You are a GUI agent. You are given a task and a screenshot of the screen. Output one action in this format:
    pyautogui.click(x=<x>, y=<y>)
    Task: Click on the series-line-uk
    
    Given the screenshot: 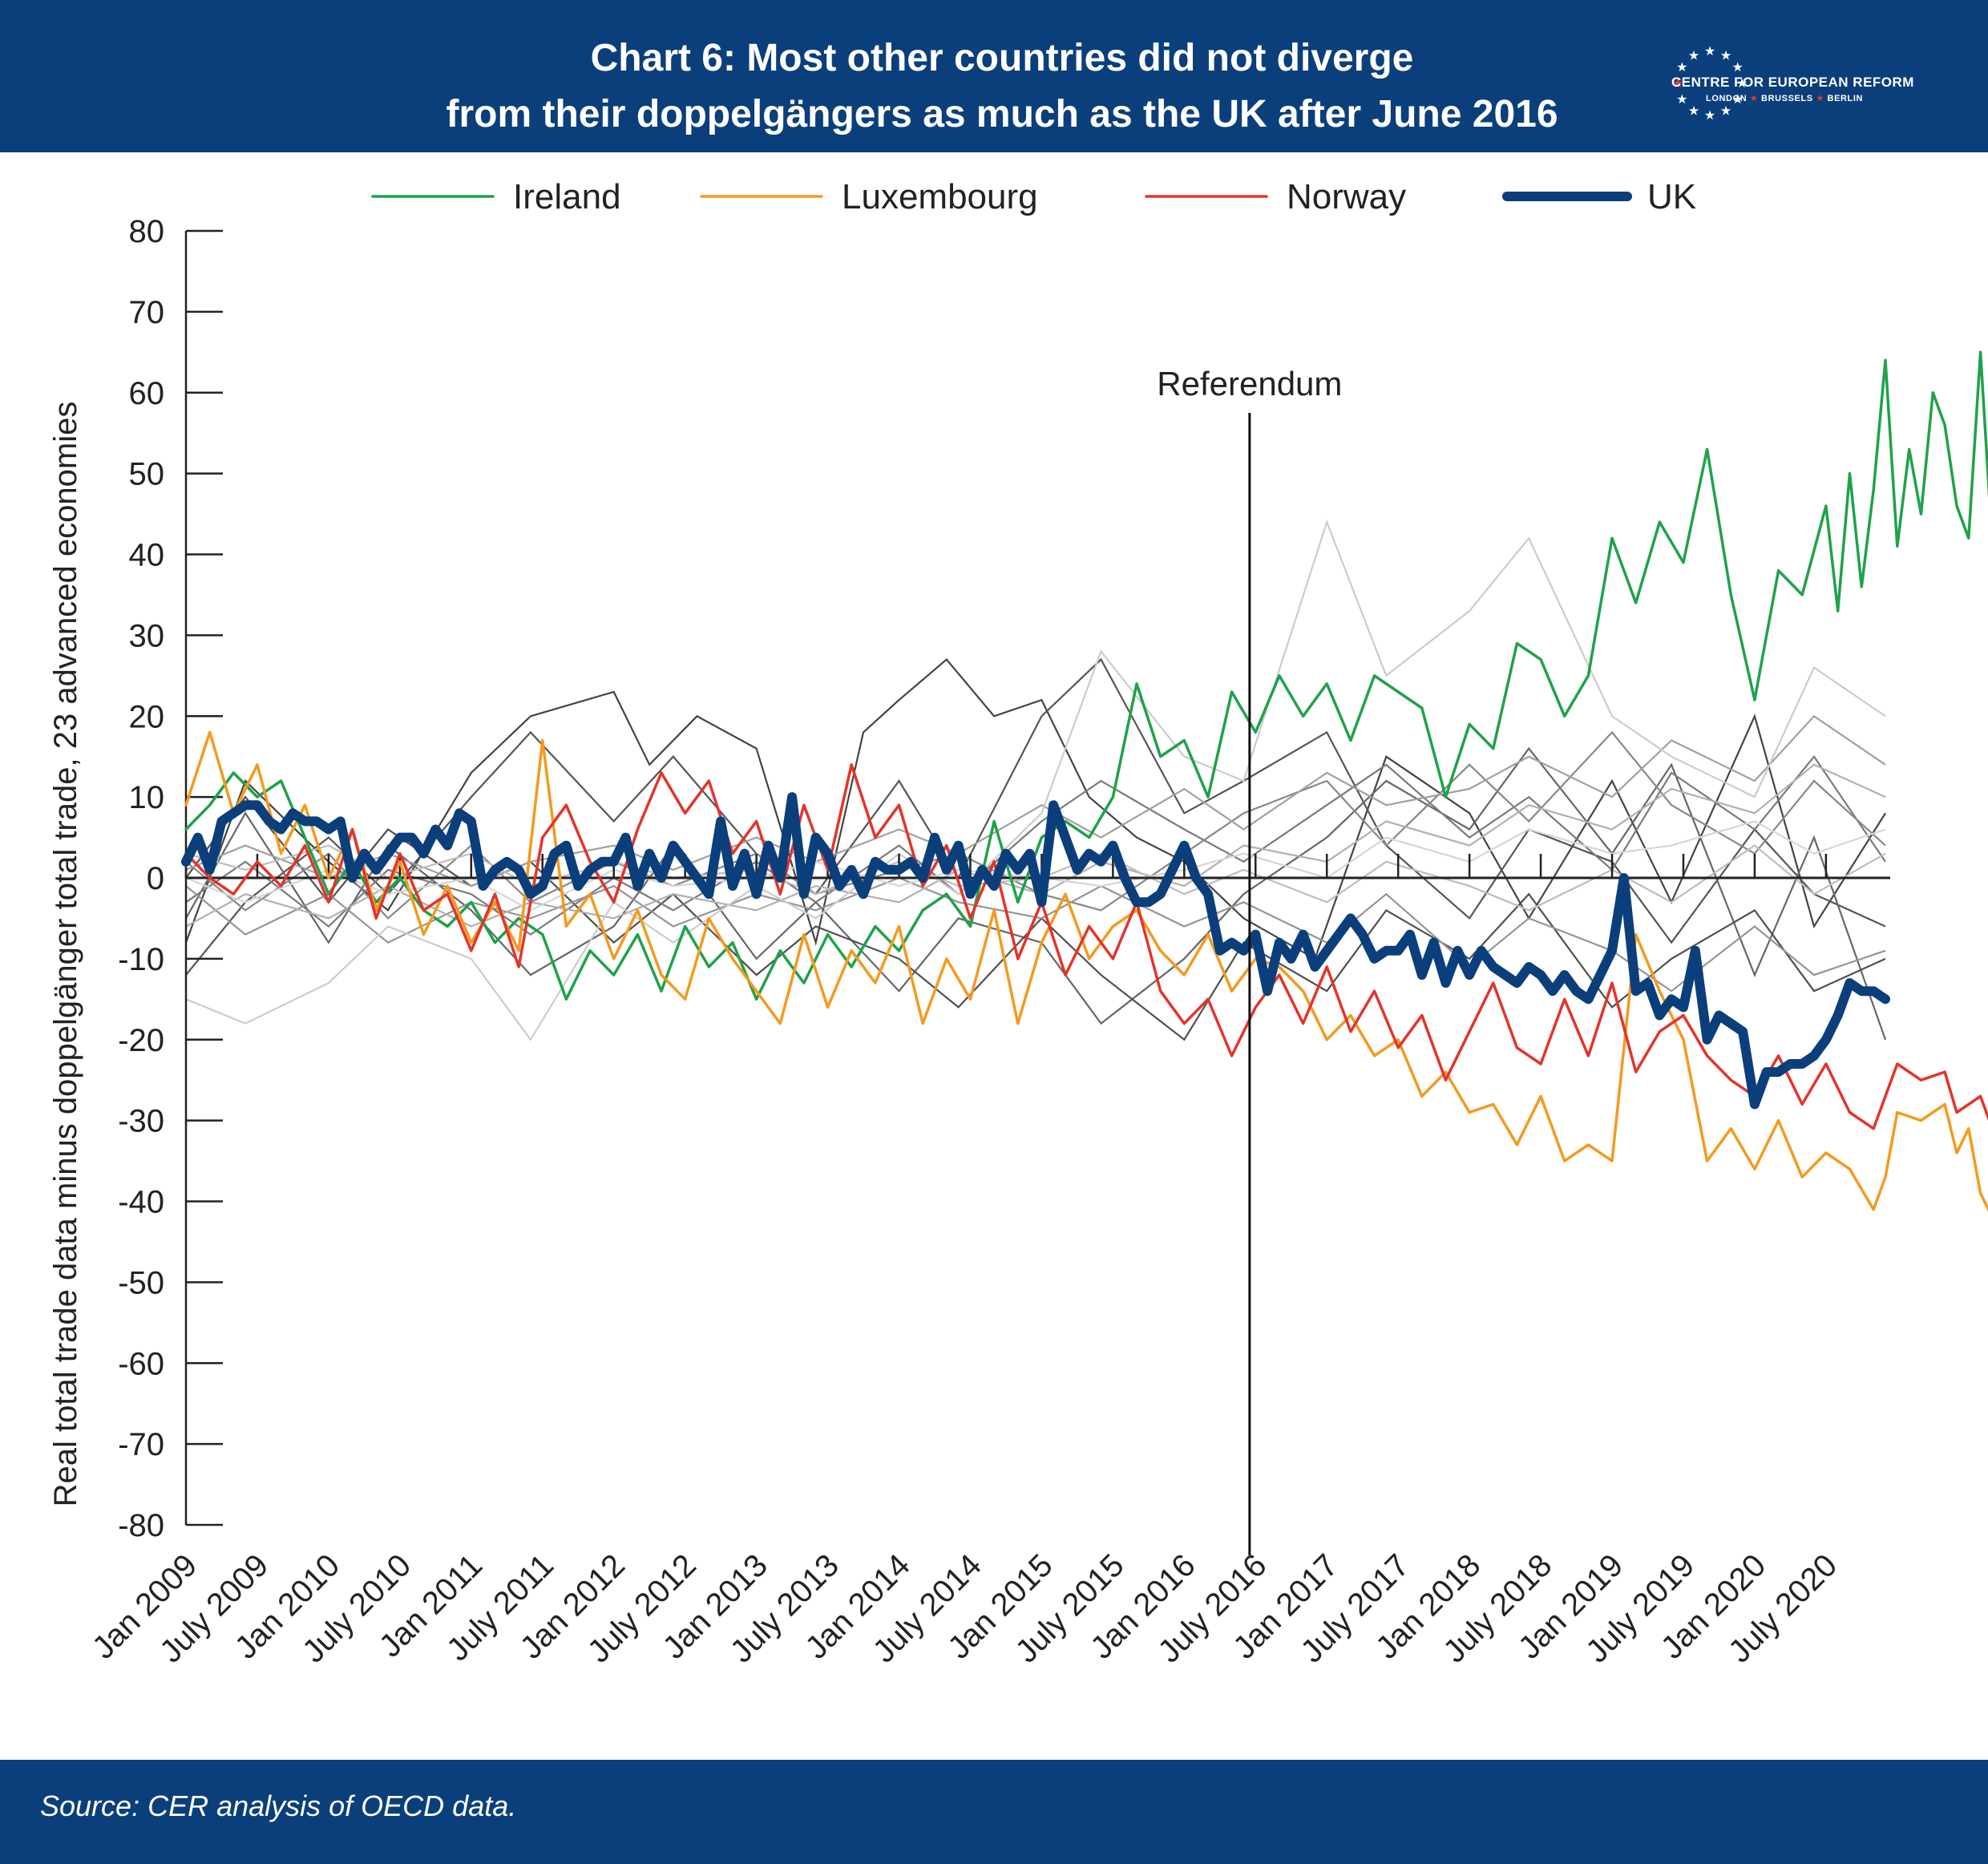 What is the action you would take?
    pyautogui.click(x=1035, y=951)
    